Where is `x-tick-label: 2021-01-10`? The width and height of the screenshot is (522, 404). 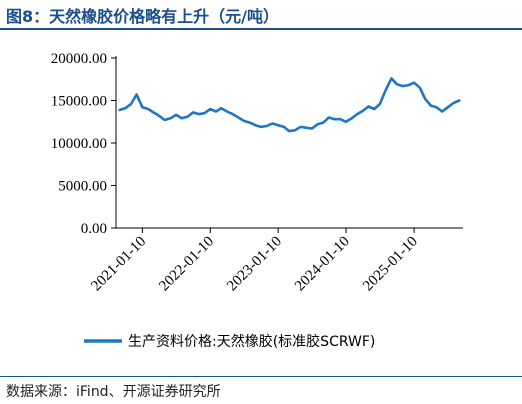
x-tick-label: 2021-01-10 is located at coordinates (118, 264).